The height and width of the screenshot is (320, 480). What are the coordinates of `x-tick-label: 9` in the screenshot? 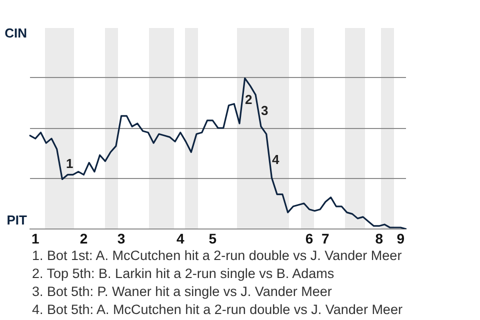 It's located at (400, 238).